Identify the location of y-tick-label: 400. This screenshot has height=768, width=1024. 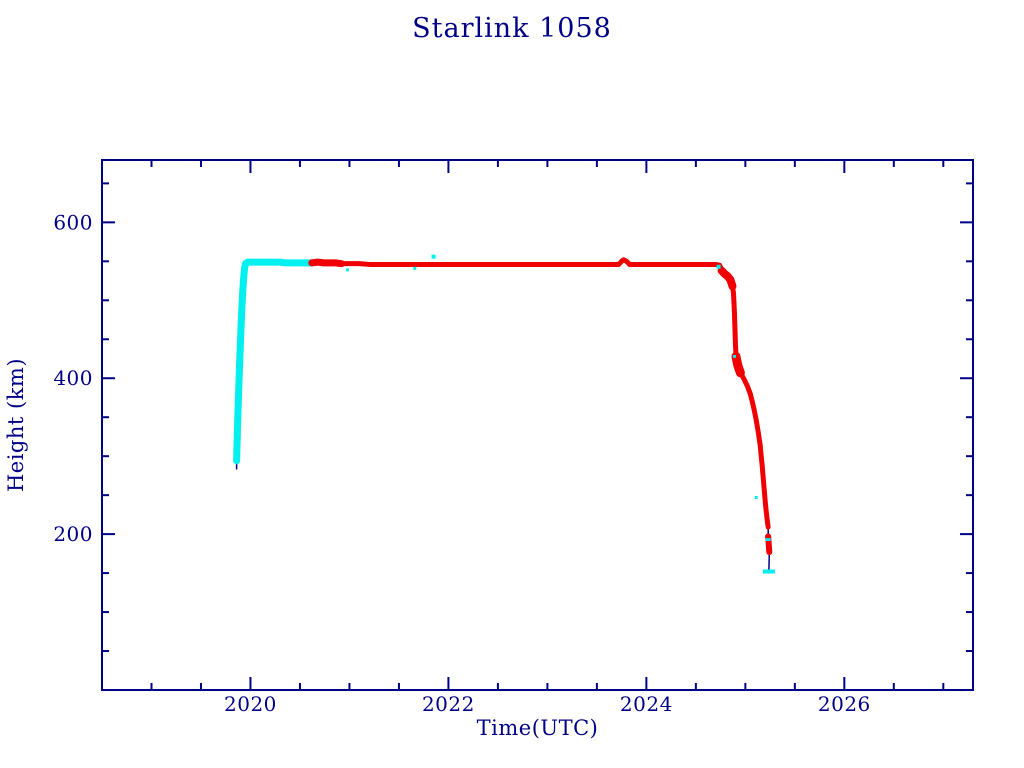
(73, 378).